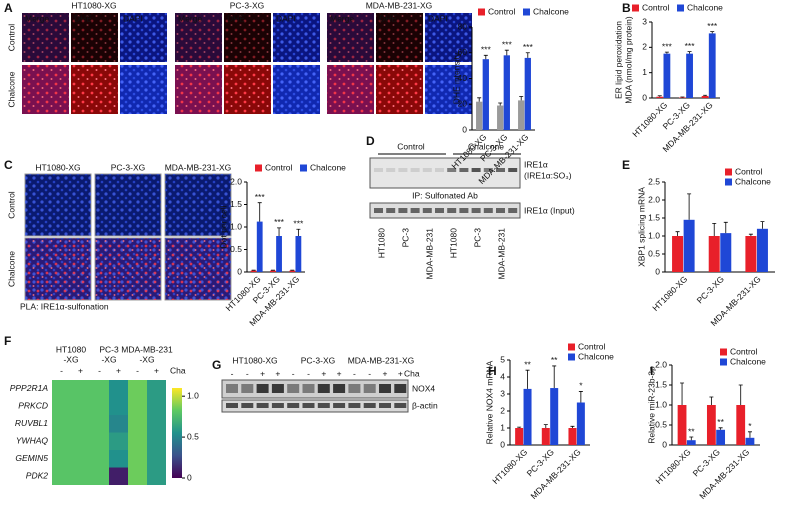  Describe the element at coordinates (654, 199) in the screenshot. I see `y-tick-label: 2.0` at that location.